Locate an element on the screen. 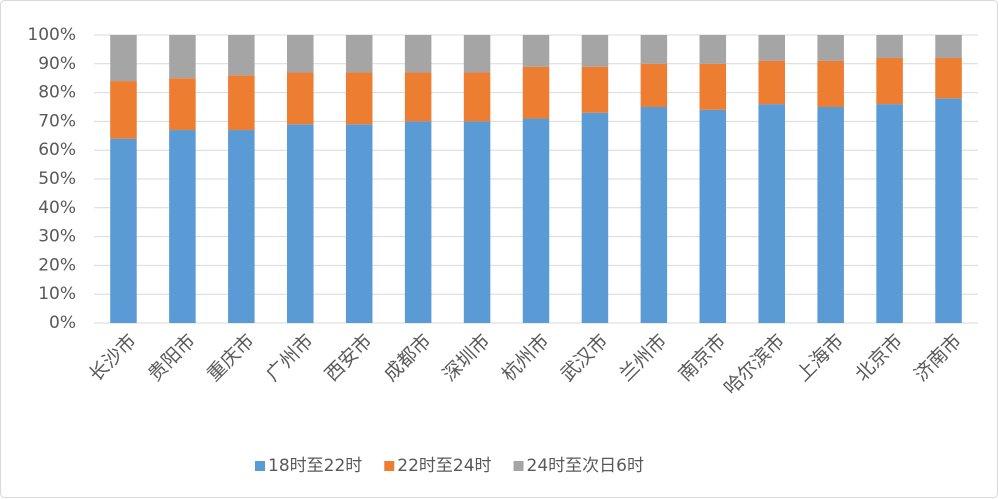 The width and height of the screenshot is (999, 499). y-tick-label: 100% is located at coordinates (51, 35).